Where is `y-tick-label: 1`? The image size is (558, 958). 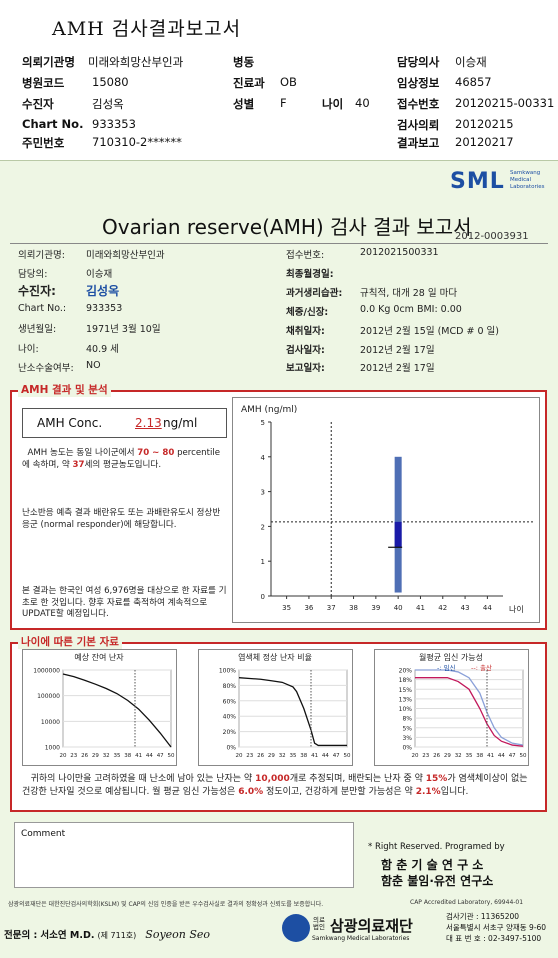
y-tick-label: 1 is located at coordinates (263, 562).